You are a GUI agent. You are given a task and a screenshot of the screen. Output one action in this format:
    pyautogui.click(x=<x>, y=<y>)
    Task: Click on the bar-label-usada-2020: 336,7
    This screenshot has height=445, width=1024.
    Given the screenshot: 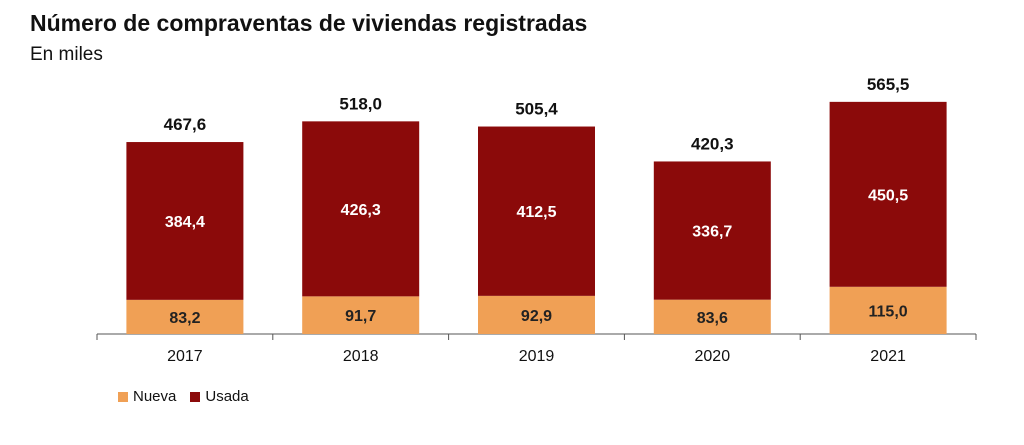 What is the action you would take?
    pyautogui.click(x=712, y=232)
    